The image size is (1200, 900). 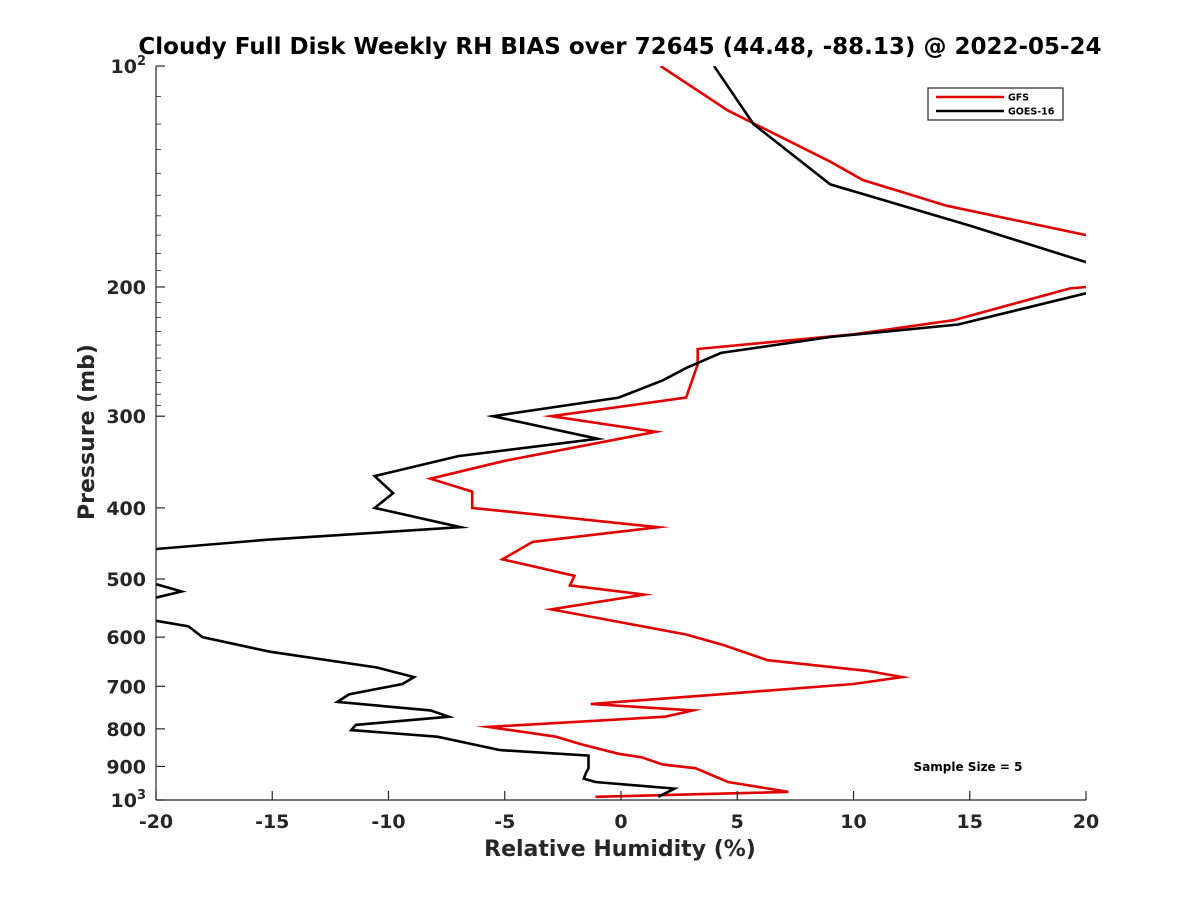 I want to click on y-tick-label: 900, so click(x=126, y=767).